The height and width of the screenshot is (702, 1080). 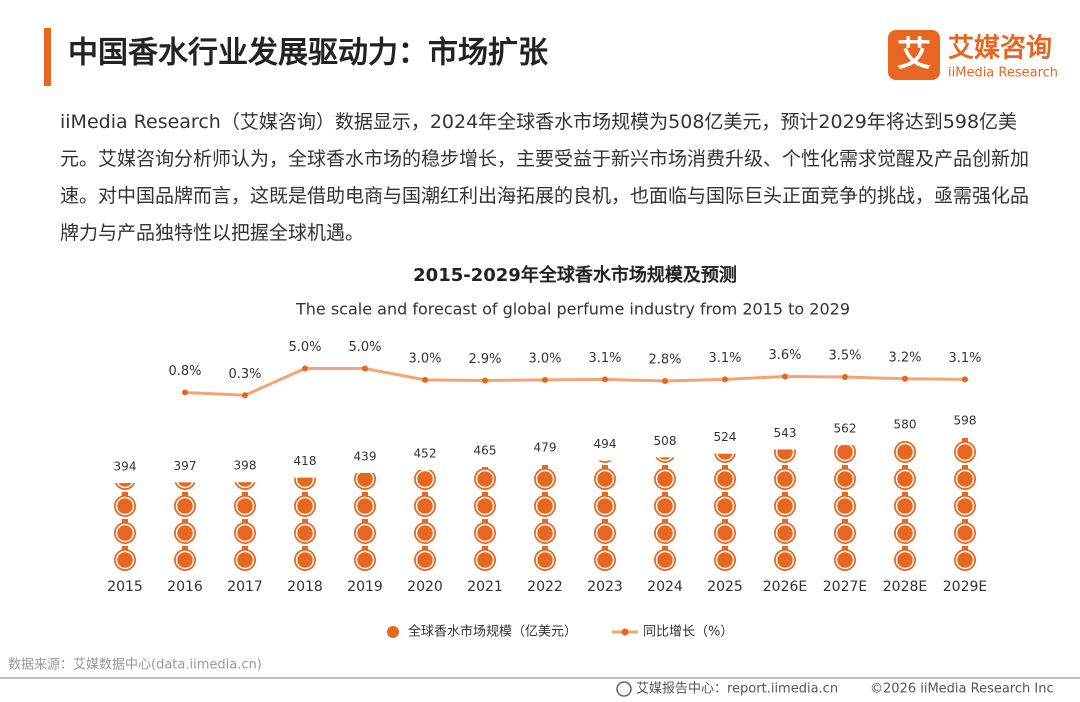 I want to click on bar-value-label: 524, so click(x=725, y=437).